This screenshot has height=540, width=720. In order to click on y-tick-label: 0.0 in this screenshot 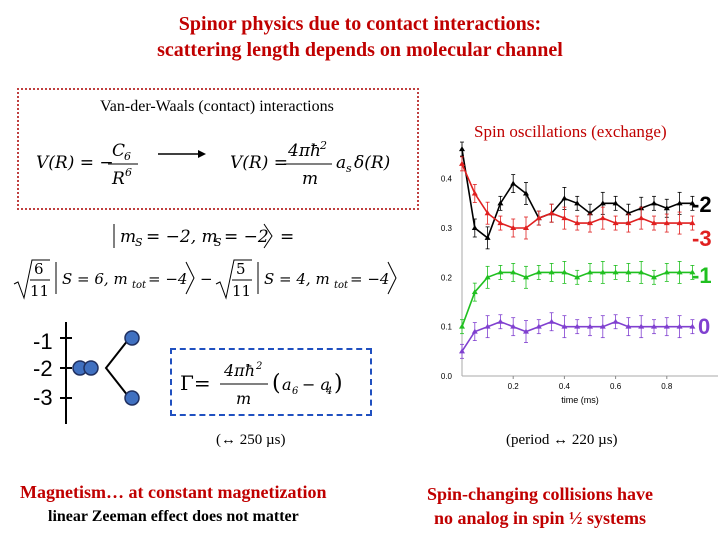, I will do `click(447, 376)`.